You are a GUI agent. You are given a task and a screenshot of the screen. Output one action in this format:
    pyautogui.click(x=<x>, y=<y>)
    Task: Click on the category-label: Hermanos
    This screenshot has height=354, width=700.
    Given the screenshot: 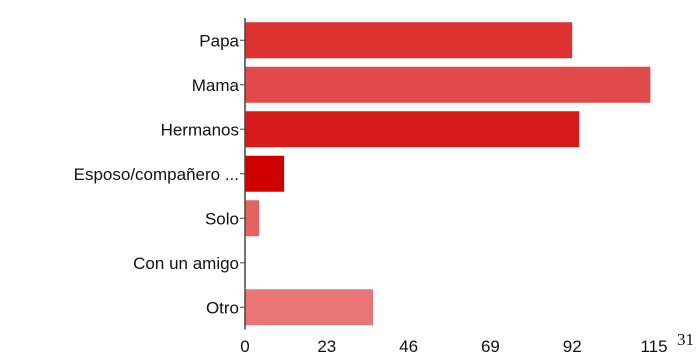 What is the action you would take?
    pyautogui.click(x=200, y=129)
    